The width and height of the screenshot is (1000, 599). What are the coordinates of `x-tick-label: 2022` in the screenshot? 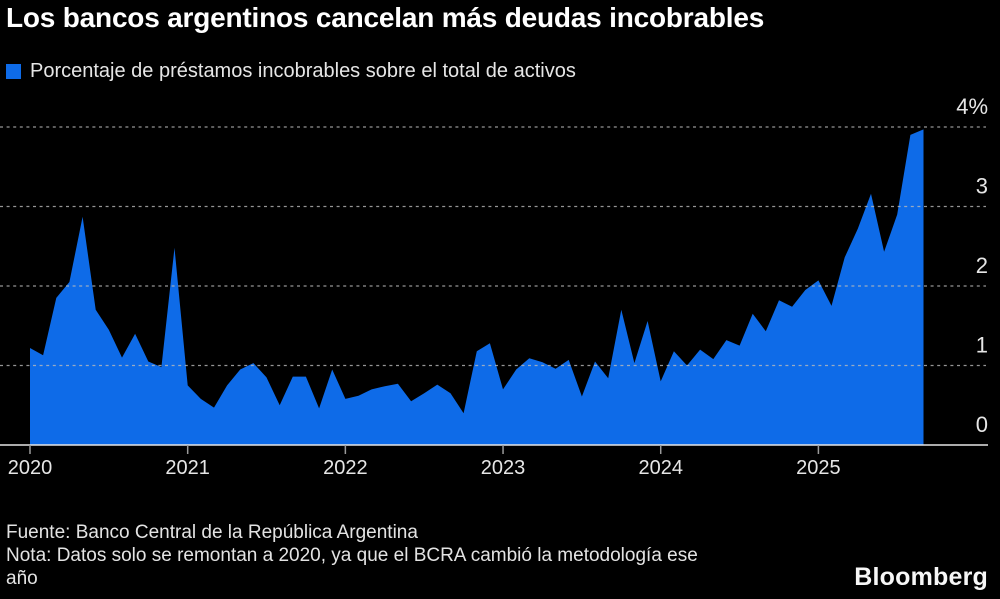 It's located at (345, 468).